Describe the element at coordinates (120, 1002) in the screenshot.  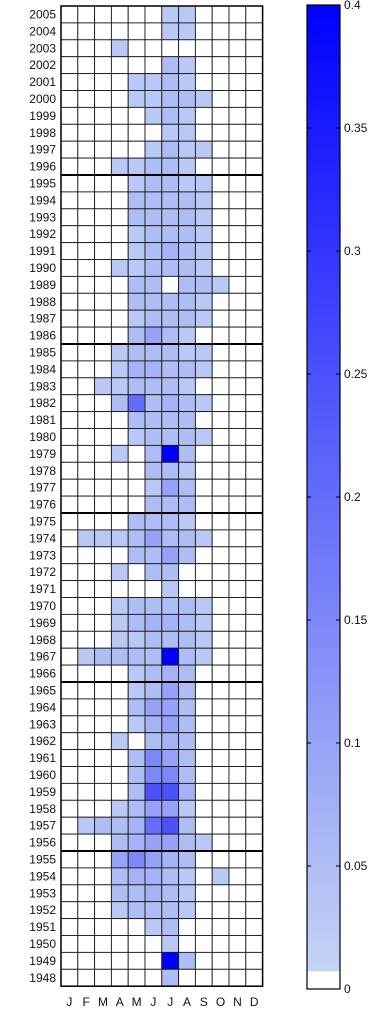
I see `month-tick-label: A` at that location.